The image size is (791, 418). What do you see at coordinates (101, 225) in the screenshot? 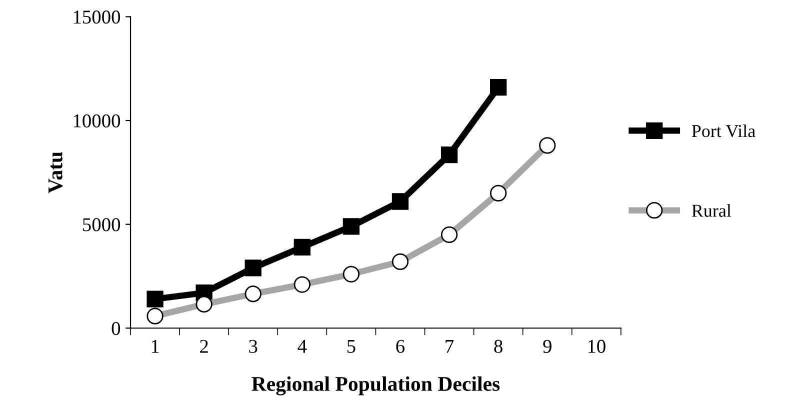
I see `y-tick-label: 5000` at bounding box center [101, 225].